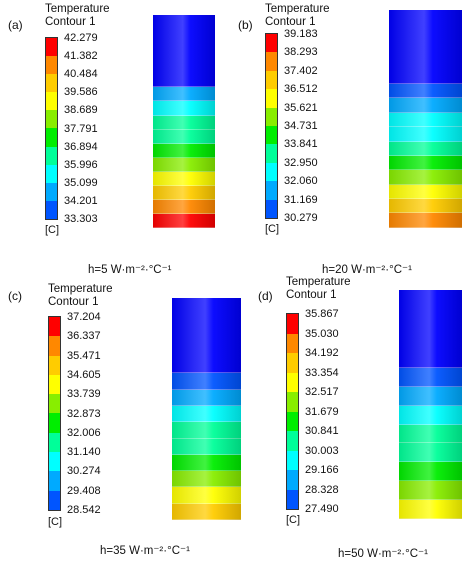 The image size is (472, 564). Describe the element at coordinates (301, 52) in the screenshot. I see `legend-tick-label: 38.293` at that location.